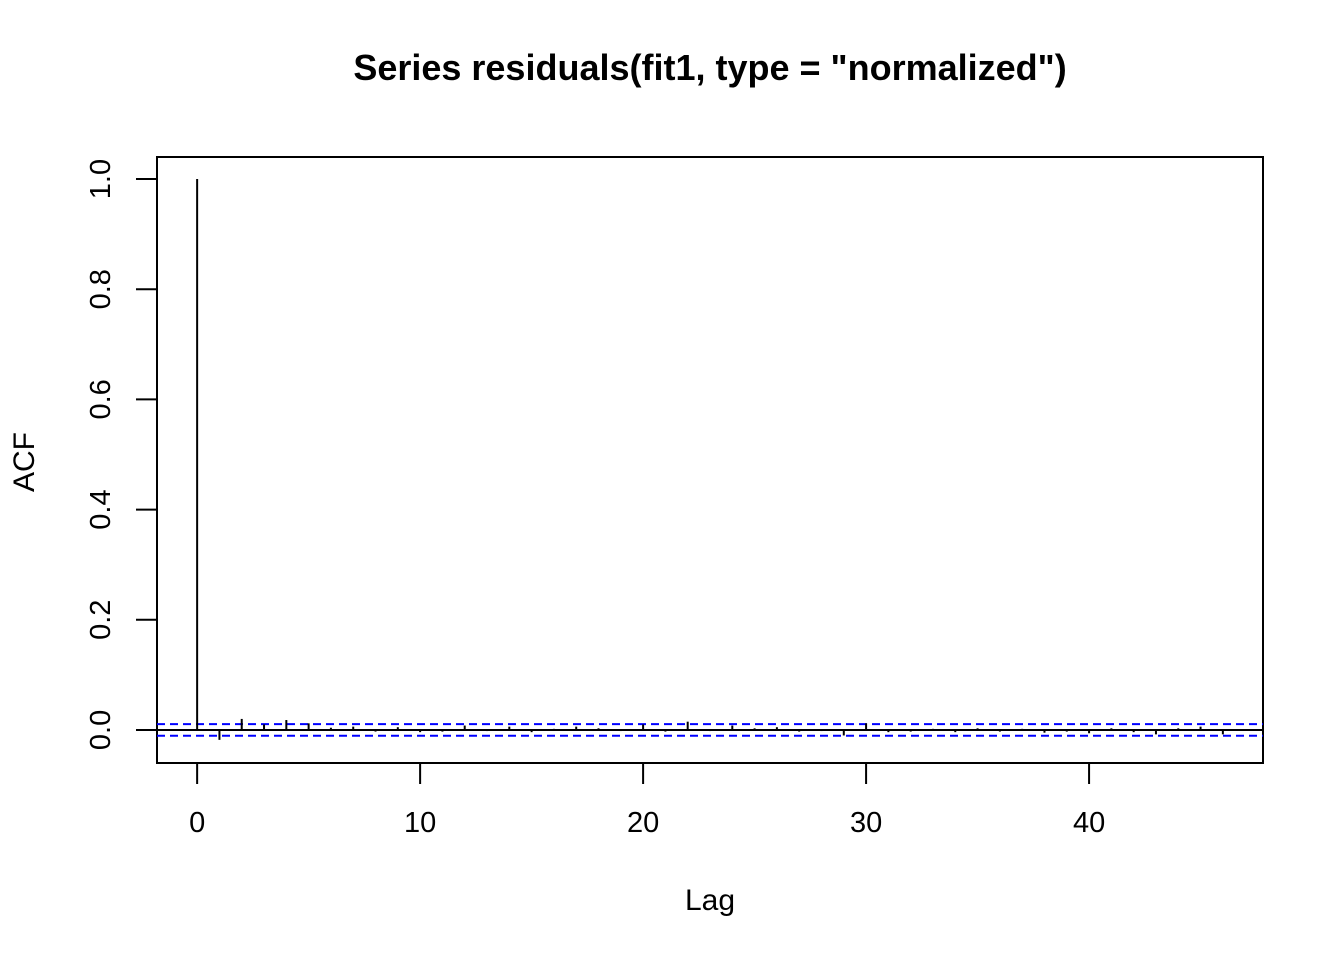 Image resolution: width=1344 pixels, height=960 pixels. I want to click on x-tick-label: 30, so click(866, 823).